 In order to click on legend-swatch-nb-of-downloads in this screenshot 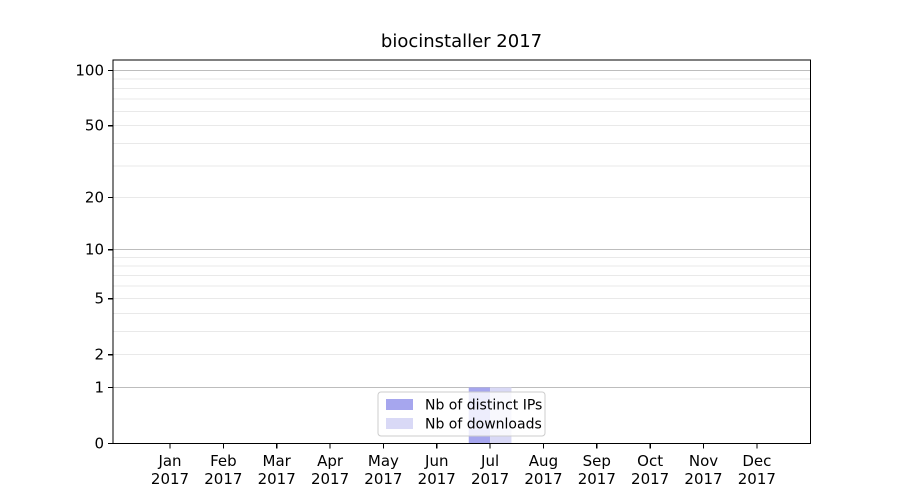, I will do `click(399, 423)`.